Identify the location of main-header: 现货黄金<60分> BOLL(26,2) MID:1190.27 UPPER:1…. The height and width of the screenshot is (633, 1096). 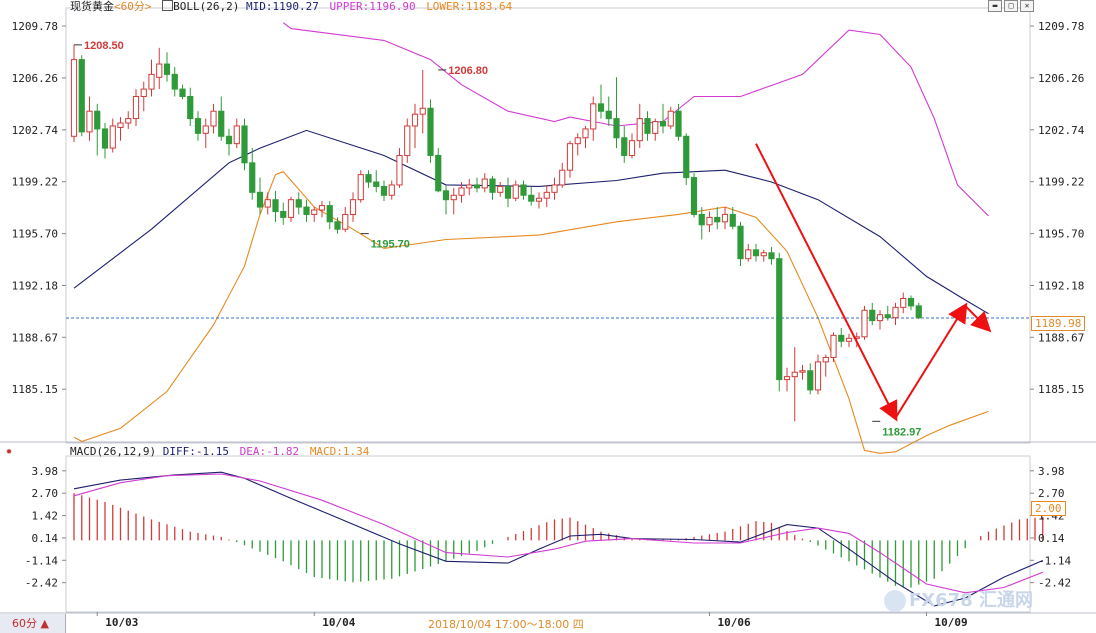
(291, 7).